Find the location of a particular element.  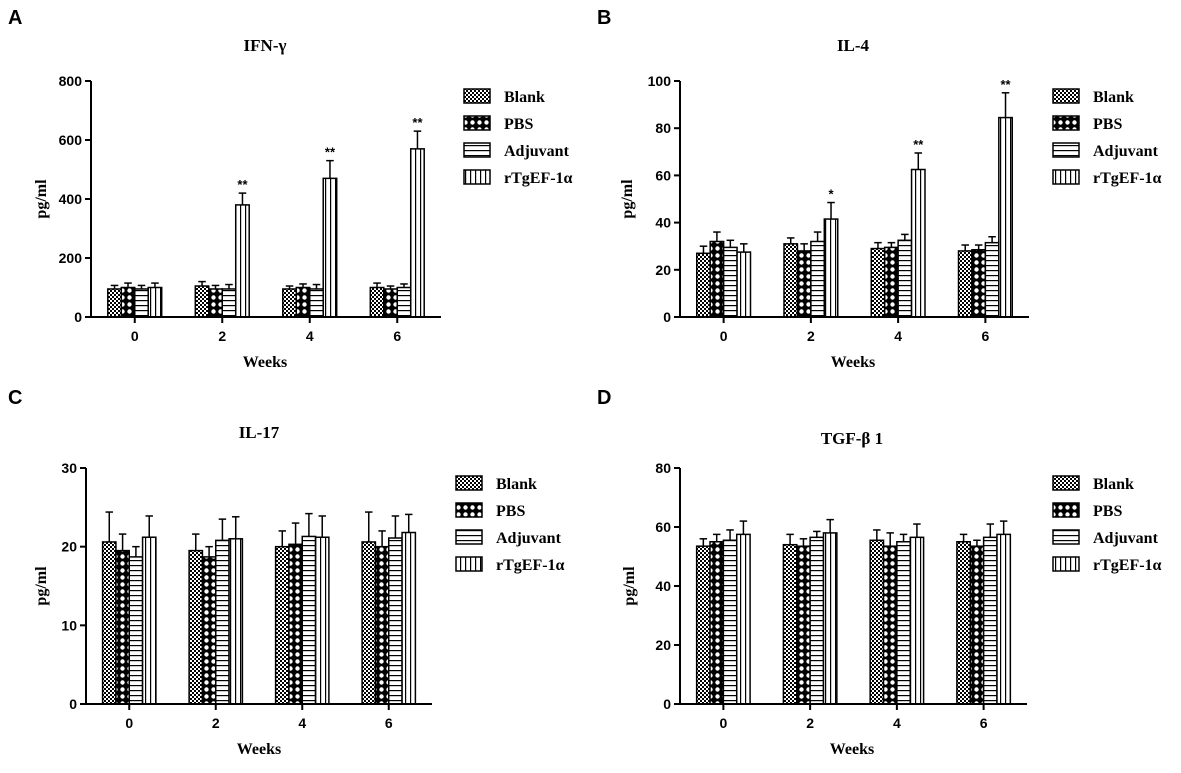

panel-letter: C is located at coordinates (15, 398).